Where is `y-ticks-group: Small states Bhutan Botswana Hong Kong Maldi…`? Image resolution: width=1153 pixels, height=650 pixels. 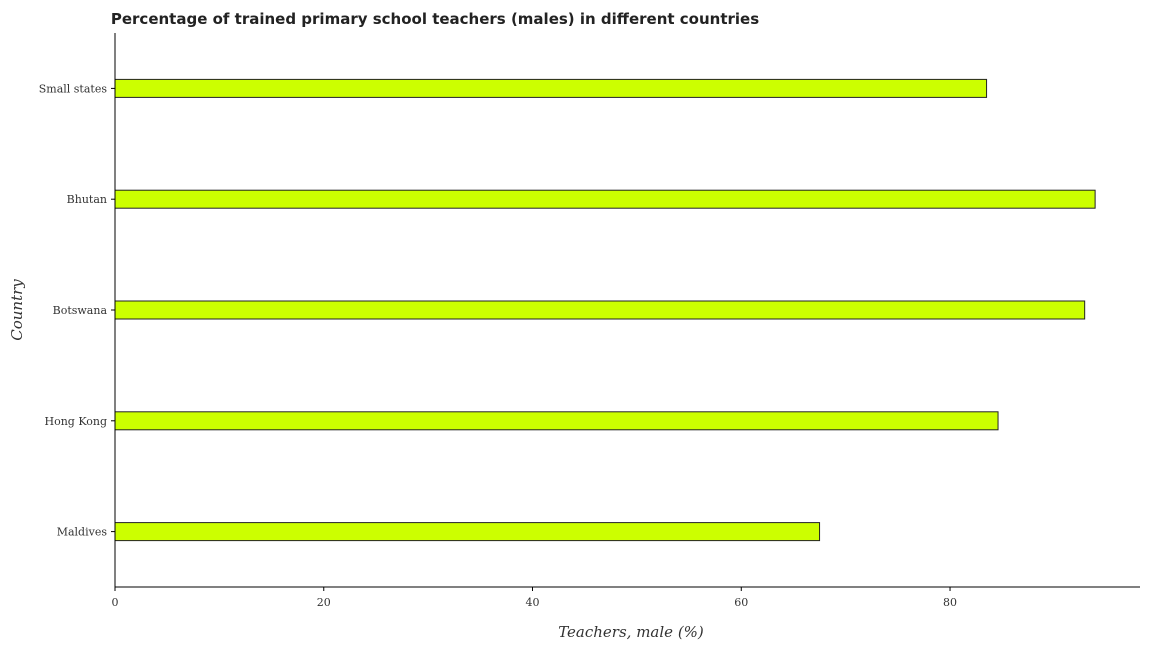
y-ticks-group: Small states Bhutan Botswana Hong Kong Maldi… is located at coordinates (77, 310).